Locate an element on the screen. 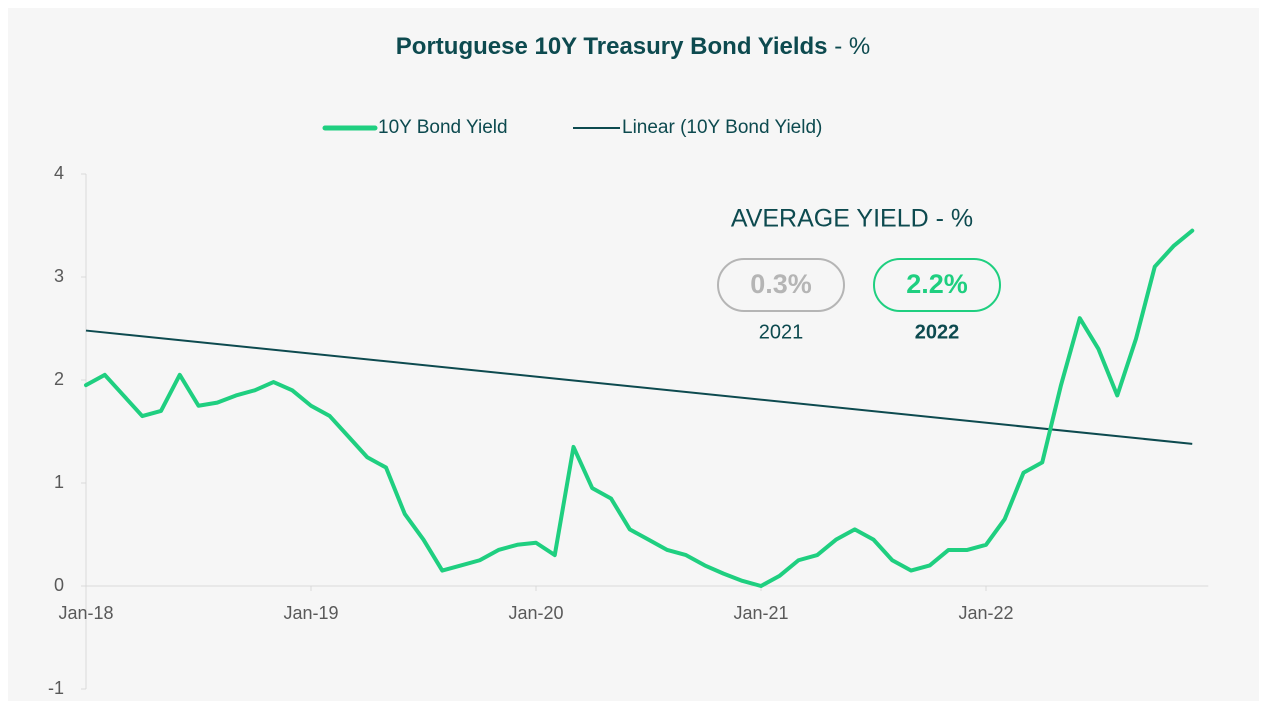 This screenshot has width=1267, height=709. annotation-title: AVERAGE YIELD - % is located at coordinates (852, 219).